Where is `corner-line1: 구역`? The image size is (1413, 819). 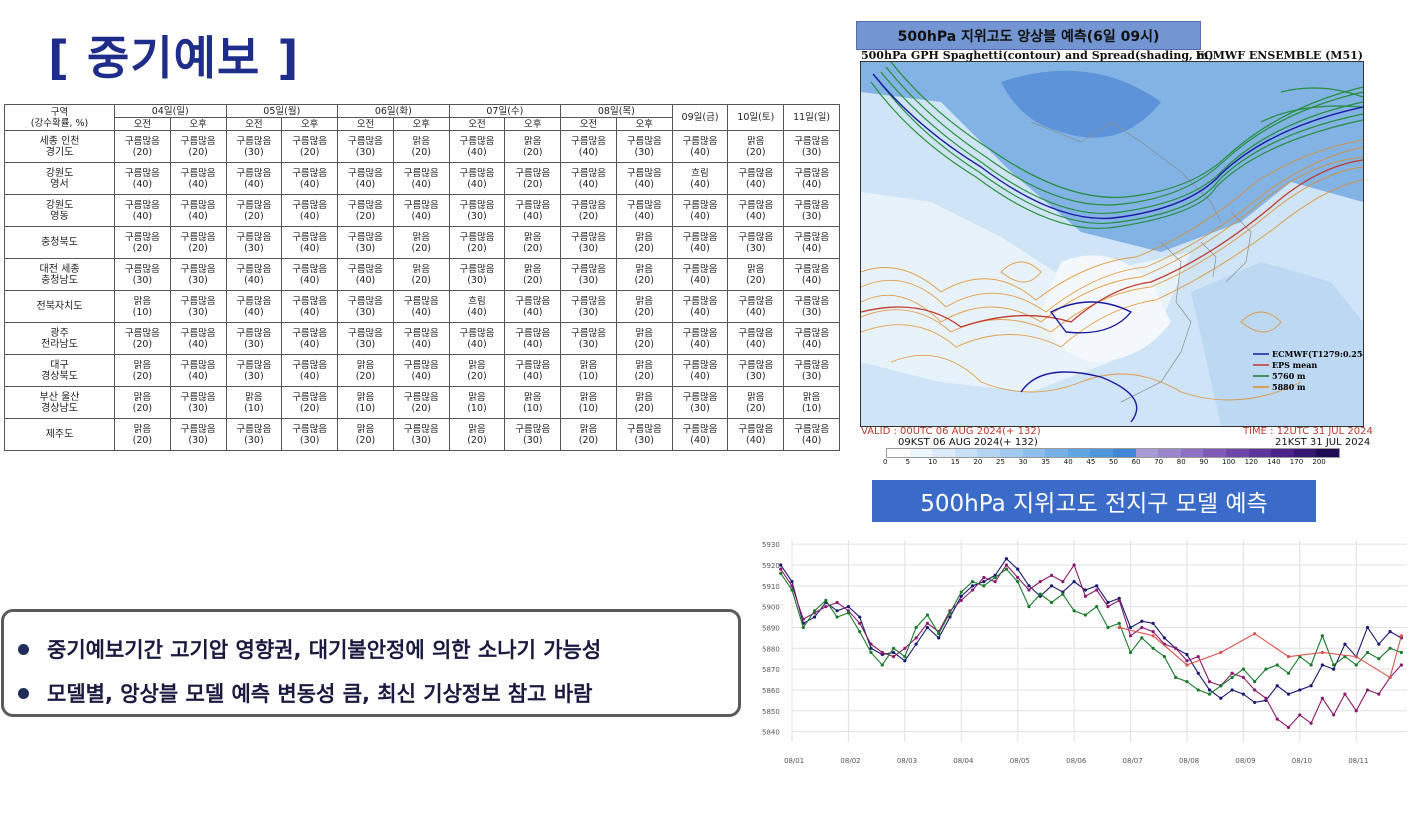
corner-line1: 구역 is located at coordinates (59, 112).